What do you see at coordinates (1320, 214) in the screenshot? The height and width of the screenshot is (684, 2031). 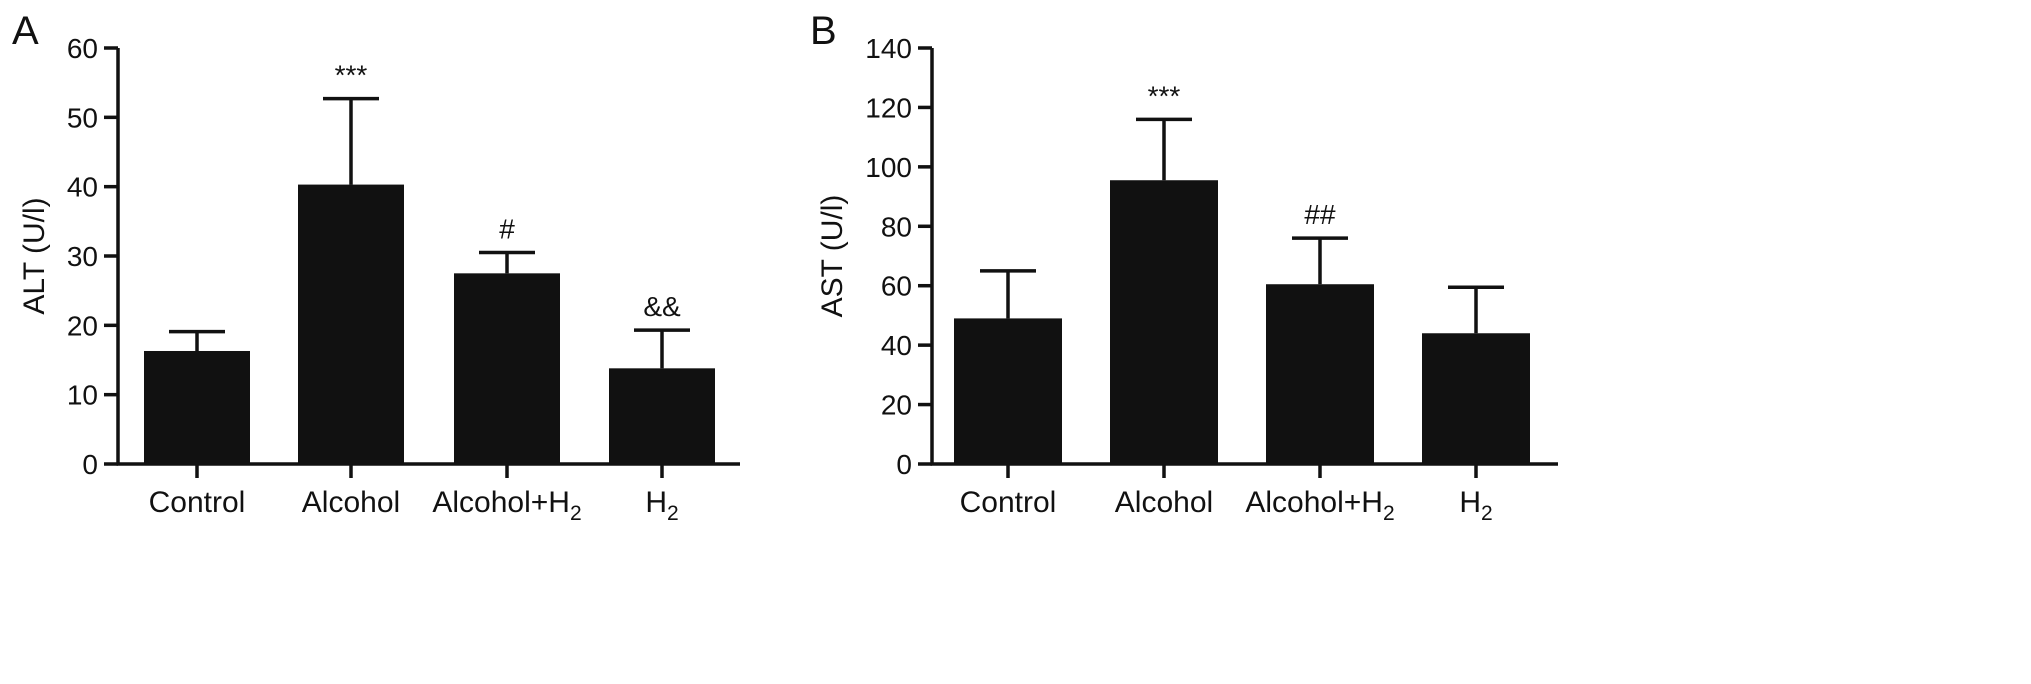 I see `significance-label: ##` at bounding box center [1320, 214].